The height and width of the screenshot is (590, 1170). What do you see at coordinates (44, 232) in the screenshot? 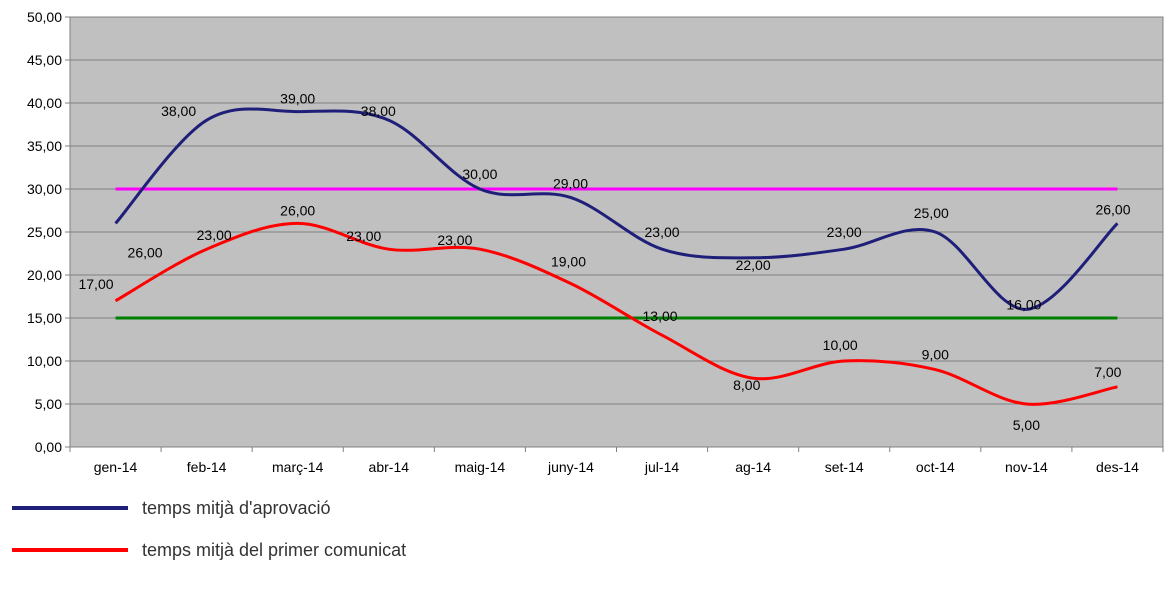
I see `y-tick-label: 25,00` at bounding box center [44, 232].